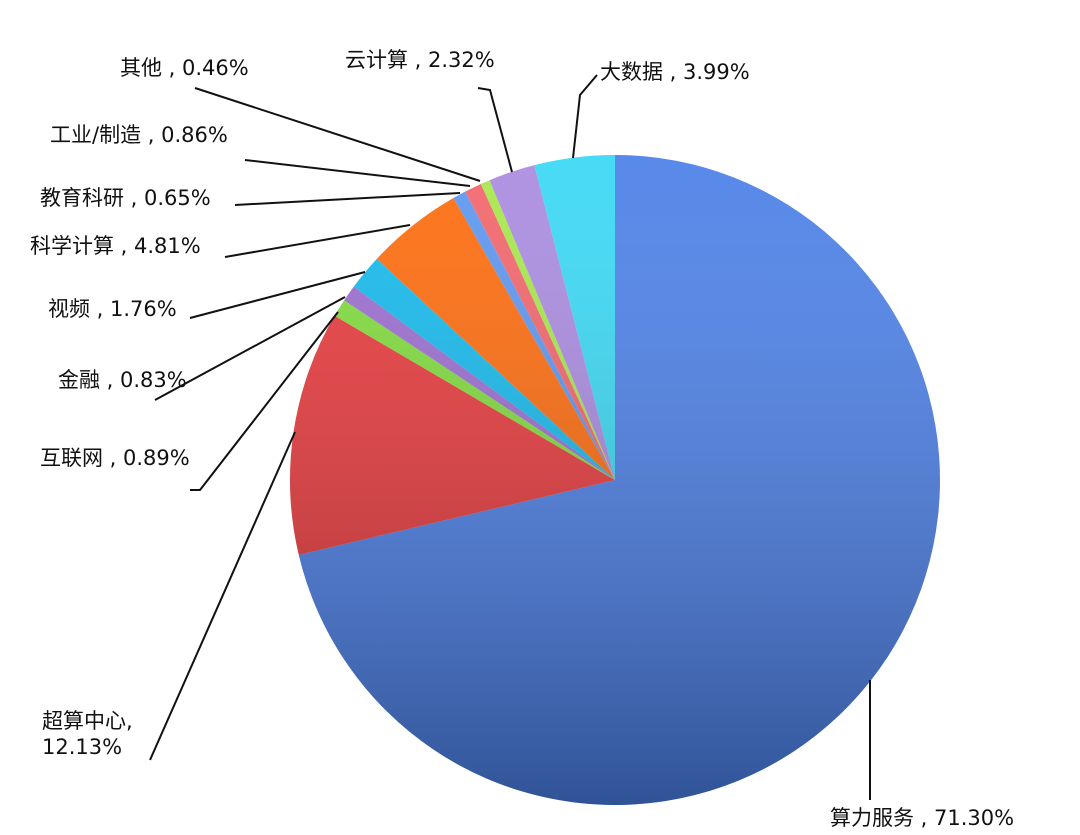 The height and width of the screenshot is (835, 1080). I want to click on slice-label-1: 超算中心, 12.13%, so click(87, 734).